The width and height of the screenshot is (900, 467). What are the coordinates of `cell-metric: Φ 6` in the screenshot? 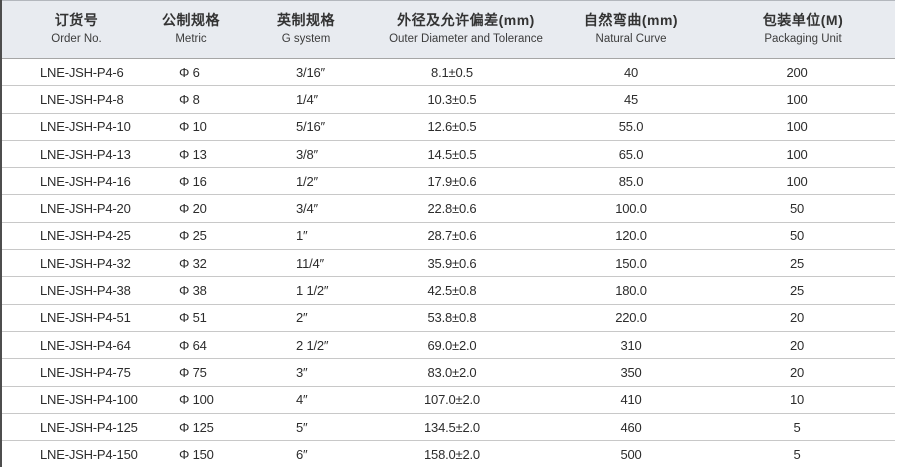 It's located at (191, 72).